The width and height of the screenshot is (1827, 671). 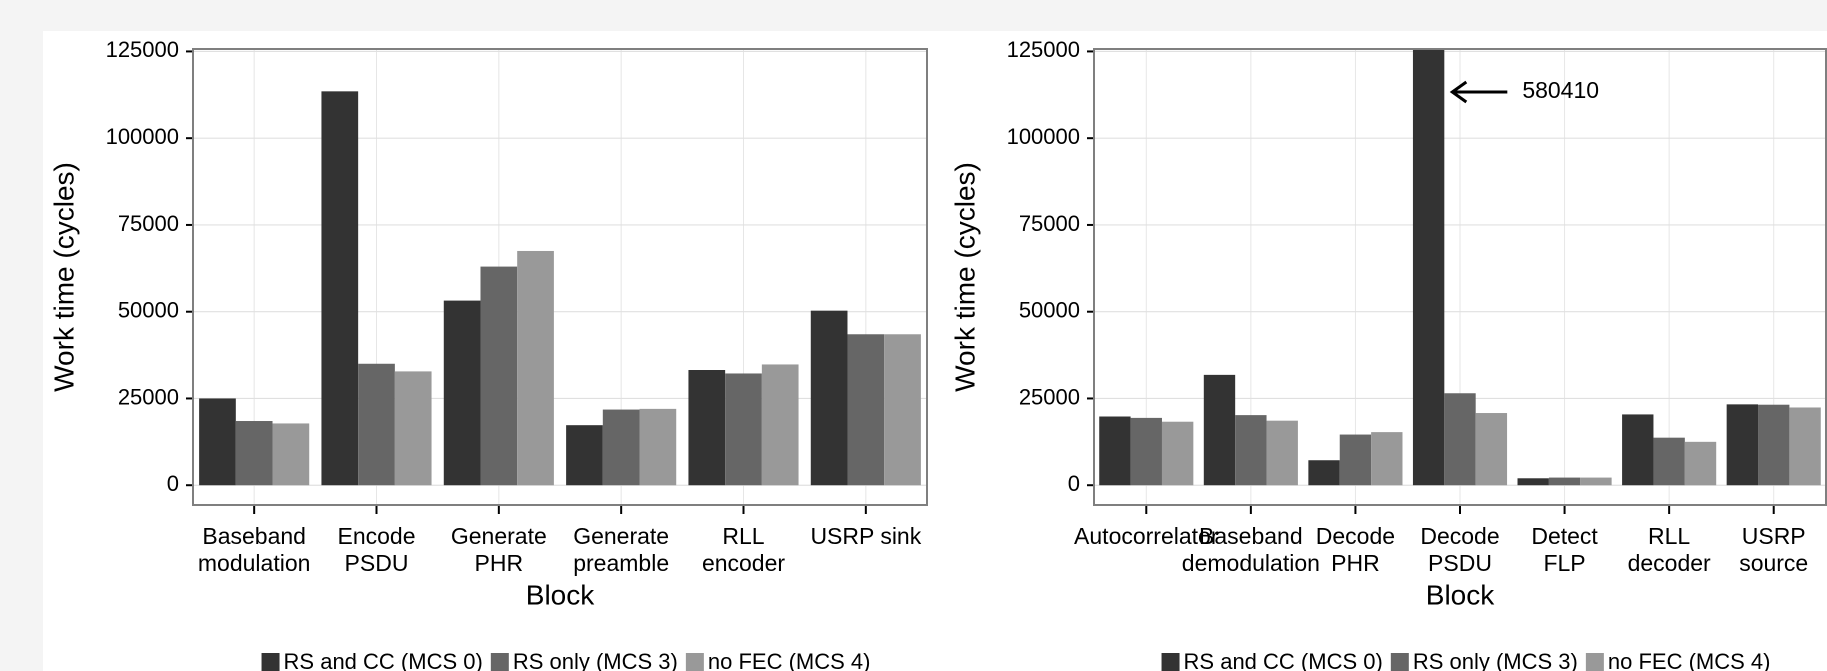 I want to click on x-tick-label: Baseband demodulation, so click(x=1251, y=549).